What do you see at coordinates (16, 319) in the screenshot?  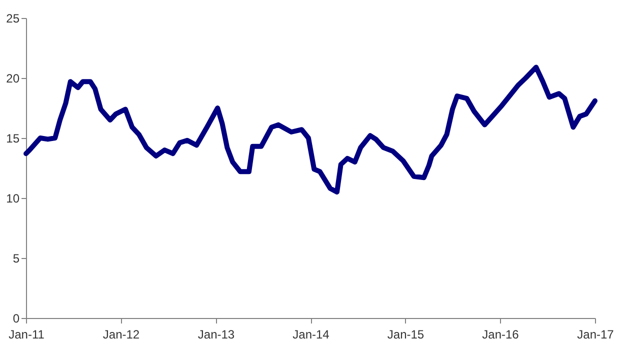 I see `y-tick-label: 0` at bounding box center [16, 319].